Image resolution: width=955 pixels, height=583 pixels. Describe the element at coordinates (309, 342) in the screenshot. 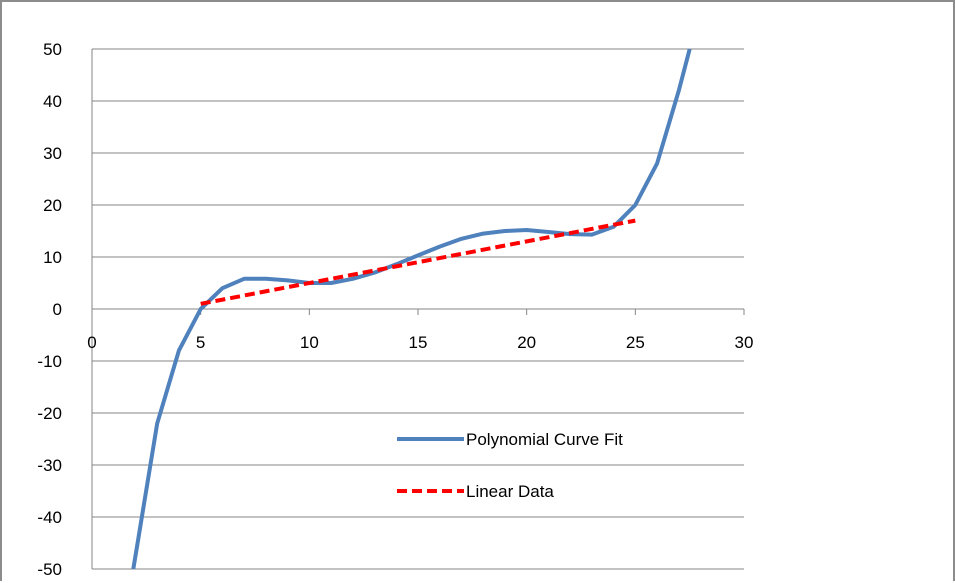

I see `x-tick-label-10: 10` at that location.